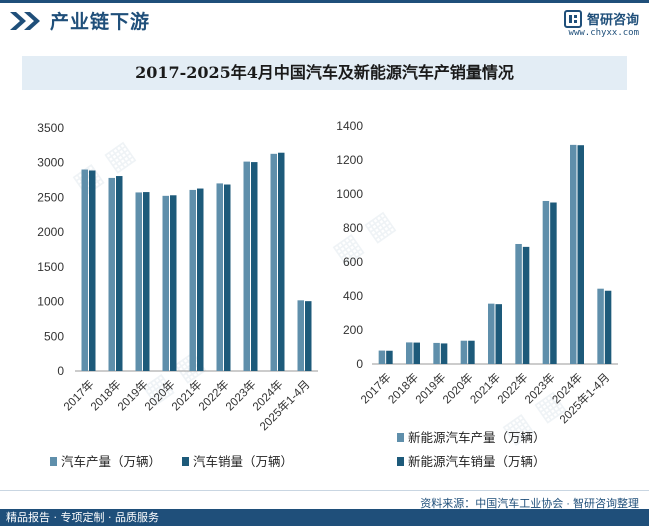 The height and width of the screenshot is (526, 649). Describe the element at coordinates (324, 517) in the screenshot. I see `bottom-bar: 精品报告 · 专项定制 · 品质服务` at that location.